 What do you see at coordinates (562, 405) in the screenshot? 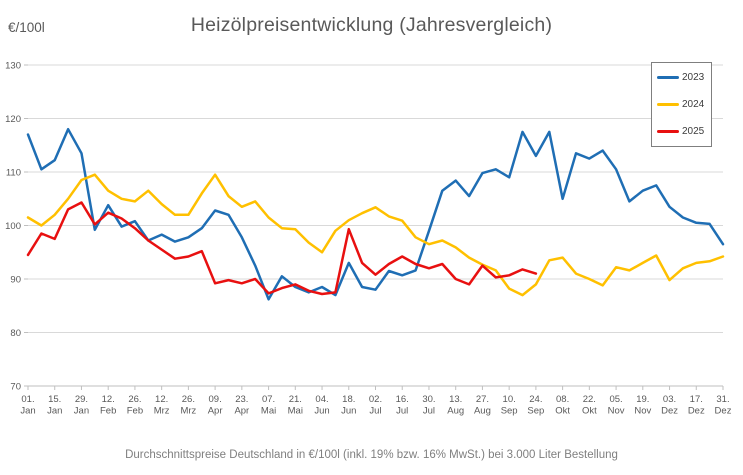
I see `x-axis-tick-label: 08. Okt` at bounding box center [562, 405].